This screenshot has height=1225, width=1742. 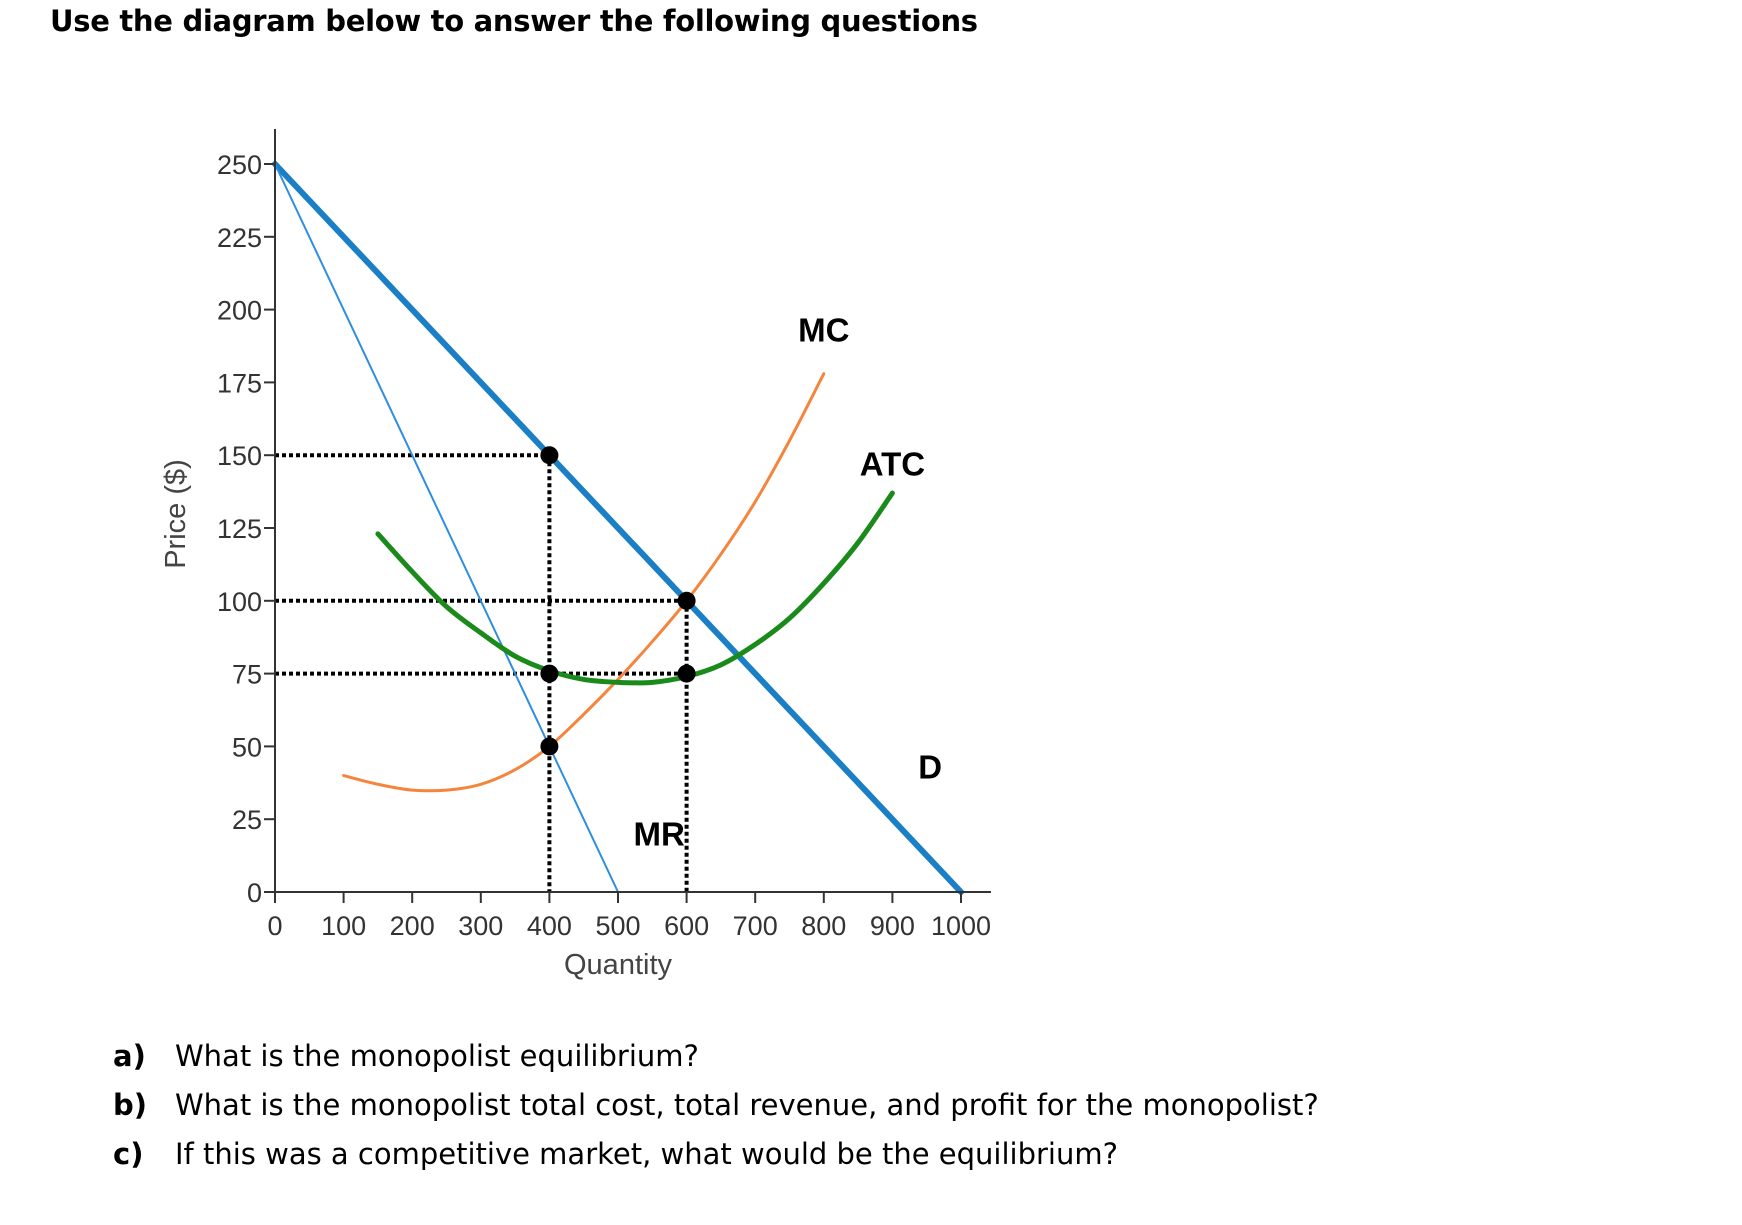 I want to click on label-mr: MR, so click(x=658, y=833).